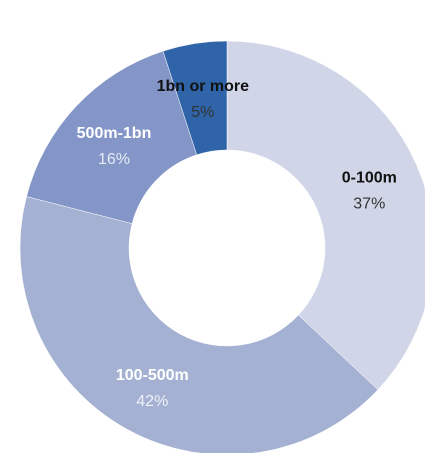 The image size is (425, 453). Describe the element at coordinates (369, 203) in the screenshot. I see `slice-value-0-100m: 37%` at that location.